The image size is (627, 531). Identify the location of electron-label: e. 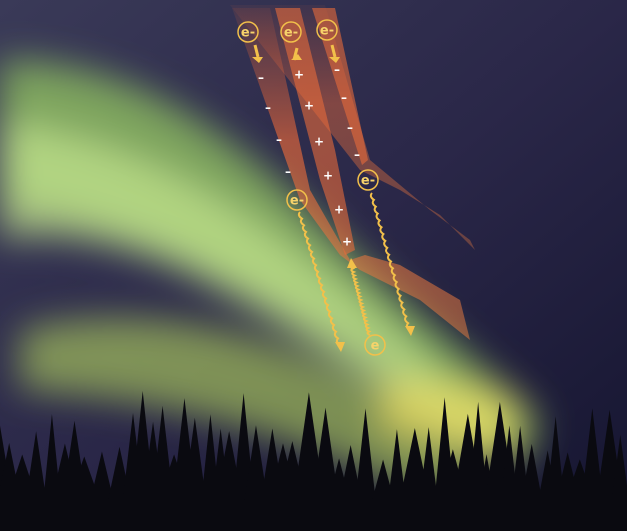
(375, 346).